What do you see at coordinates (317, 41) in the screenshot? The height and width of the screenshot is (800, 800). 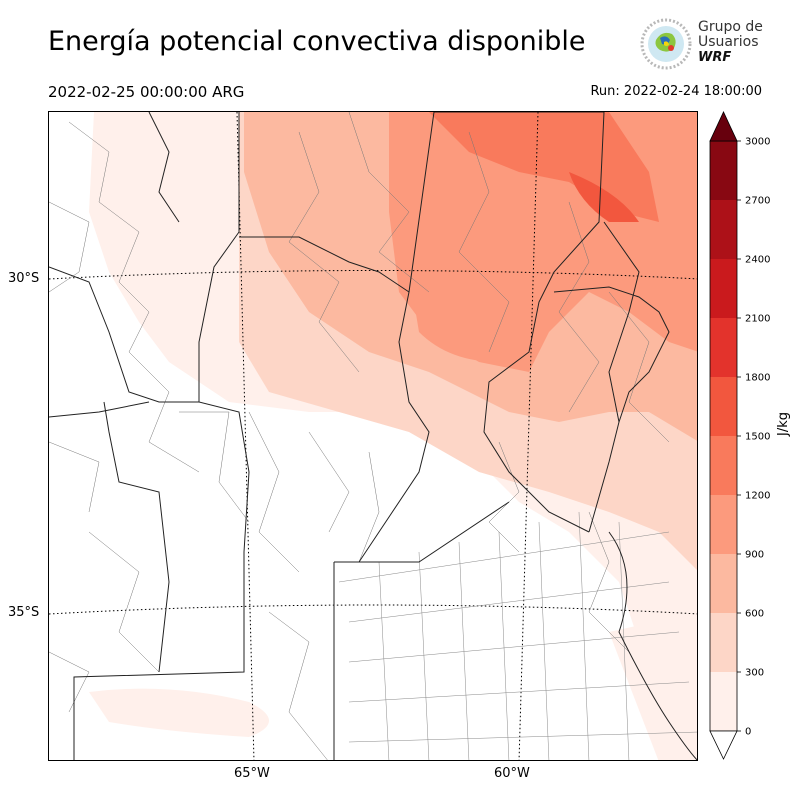 I see `map-title: Energía potencial convectiva disponible` at bounding box center [317, 41].